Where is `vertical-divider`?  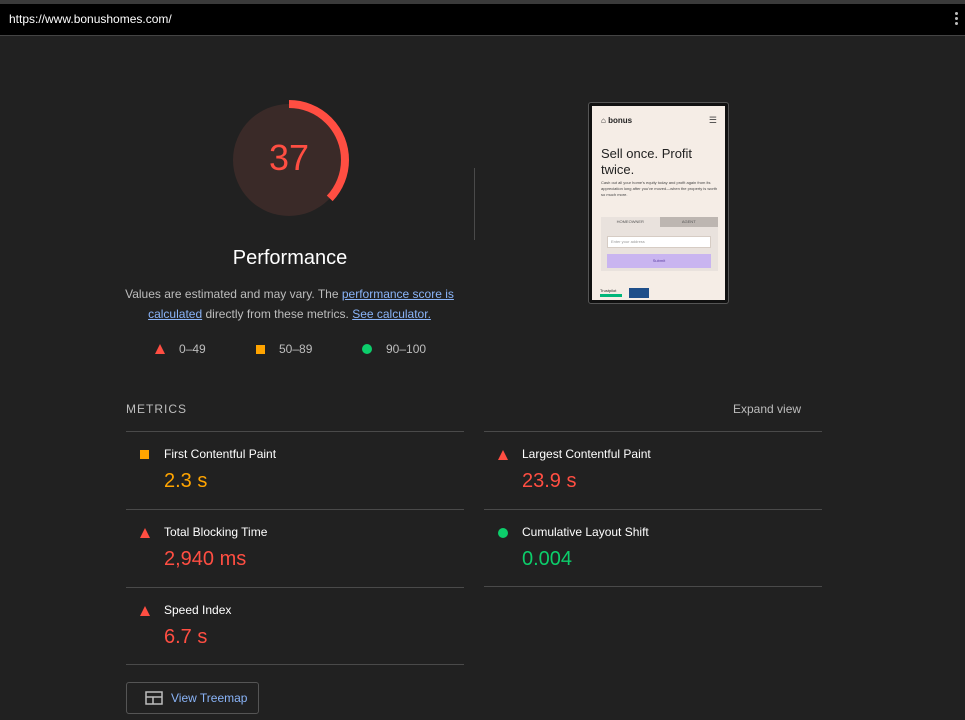 vertical-divider is located at coordinates (474, 204).